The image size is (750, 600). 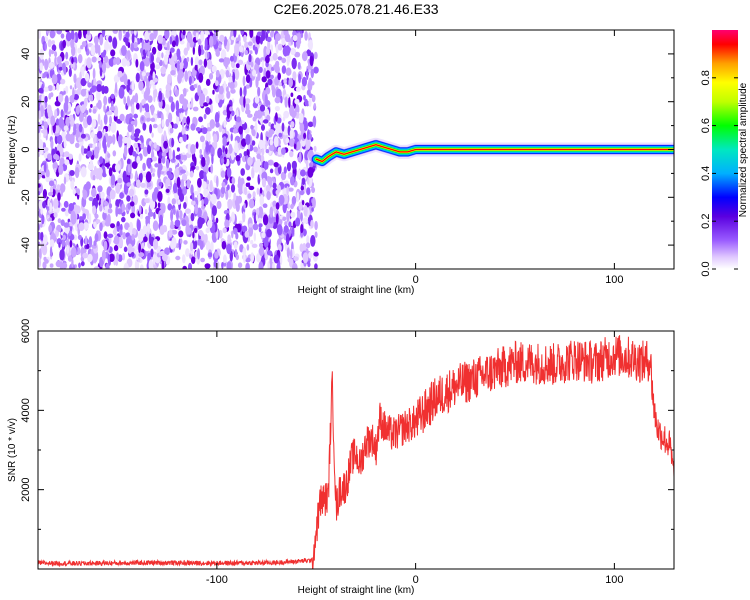 What do you see at coordinates (26, 410) in the screenshot?
I see `y-tick-label: 4000` at bounding box center [26, 410].